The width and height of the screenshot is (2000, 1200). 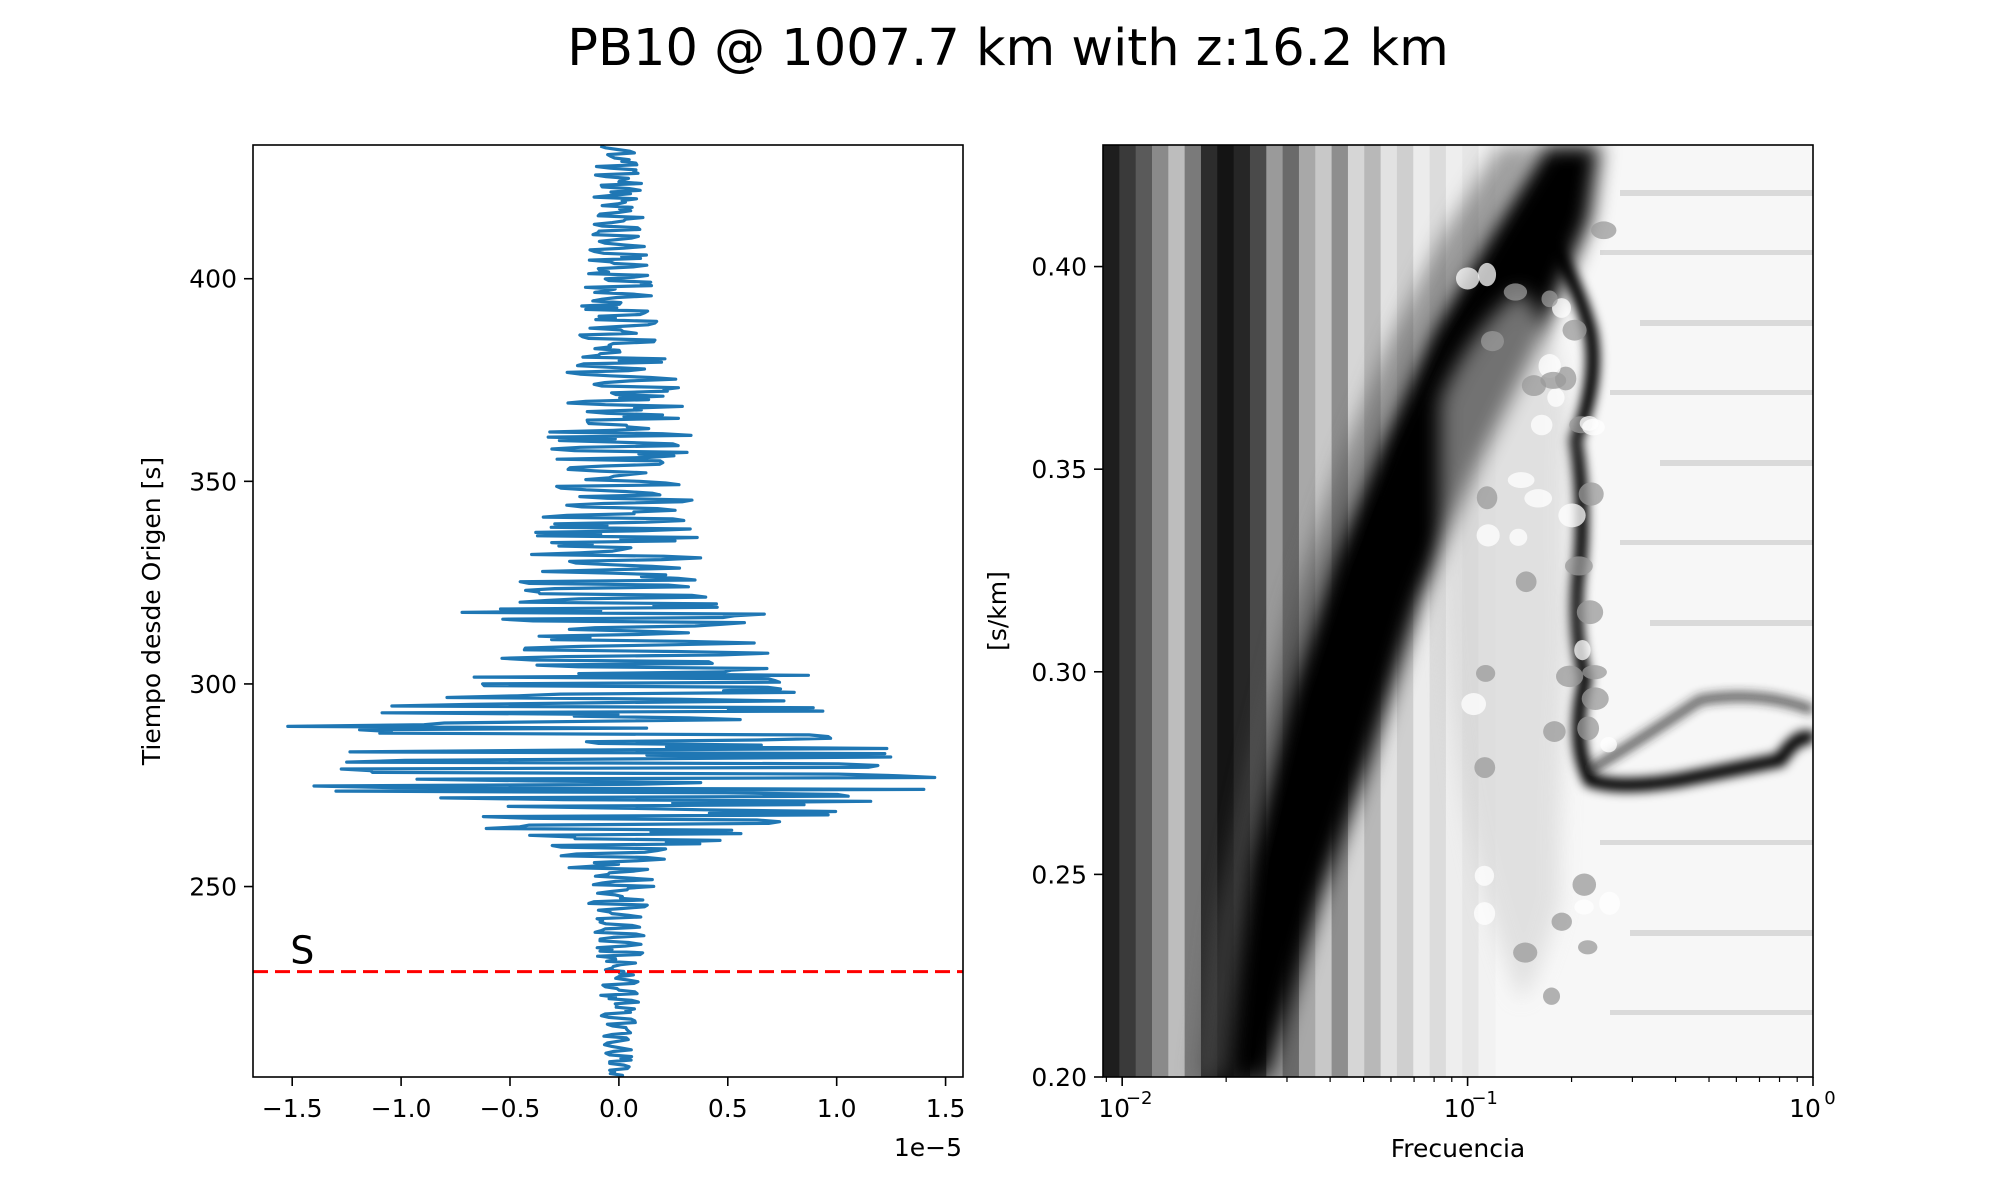 I want to click on left-y-tick-label: 400, so click(x=213, y=279).